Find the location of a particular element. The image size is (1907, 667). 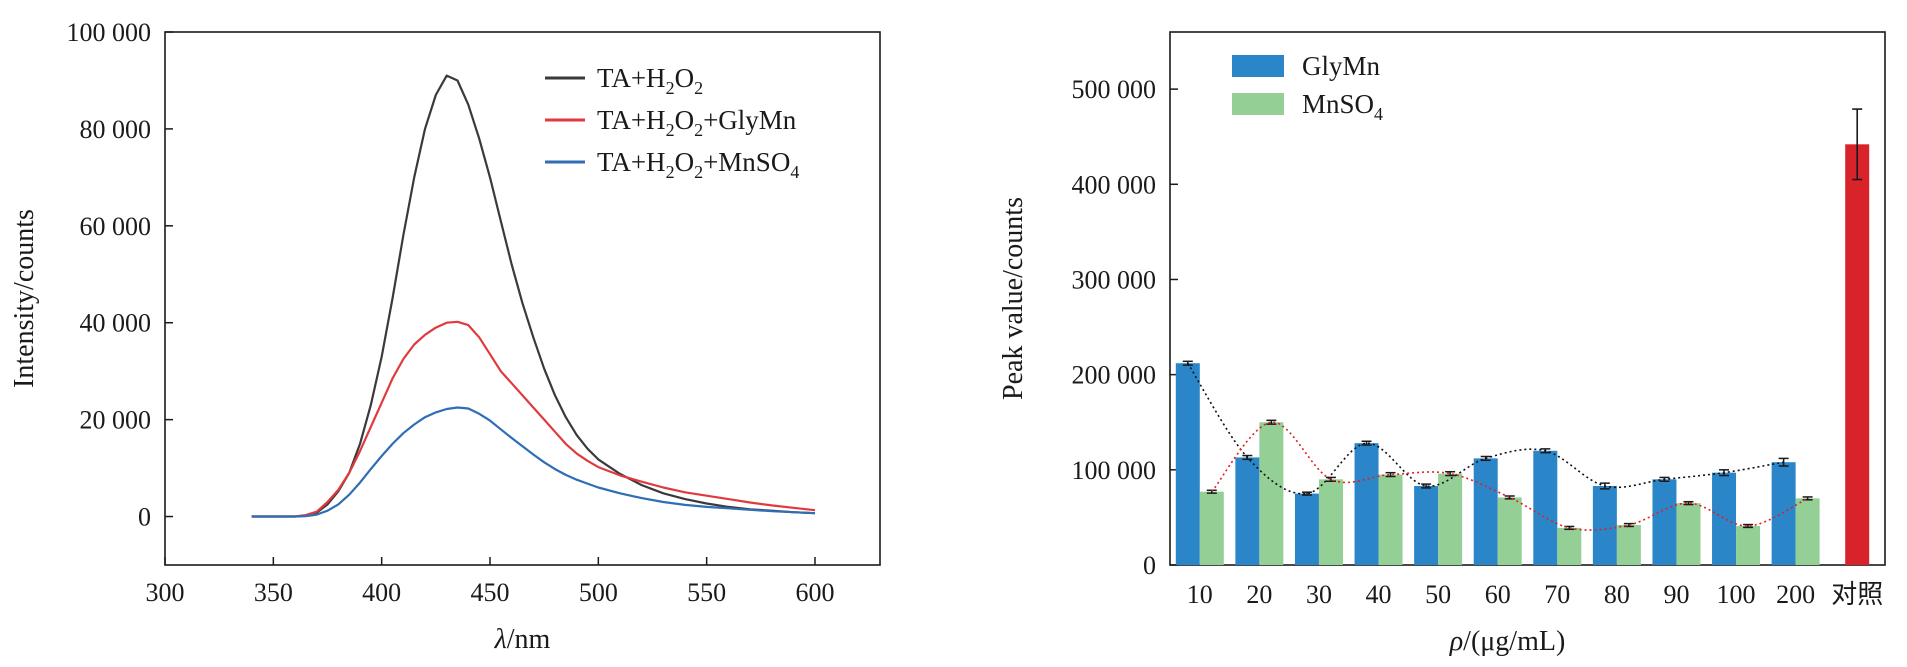

legend-label: GlyMn is located at coordinates (1341, 66).